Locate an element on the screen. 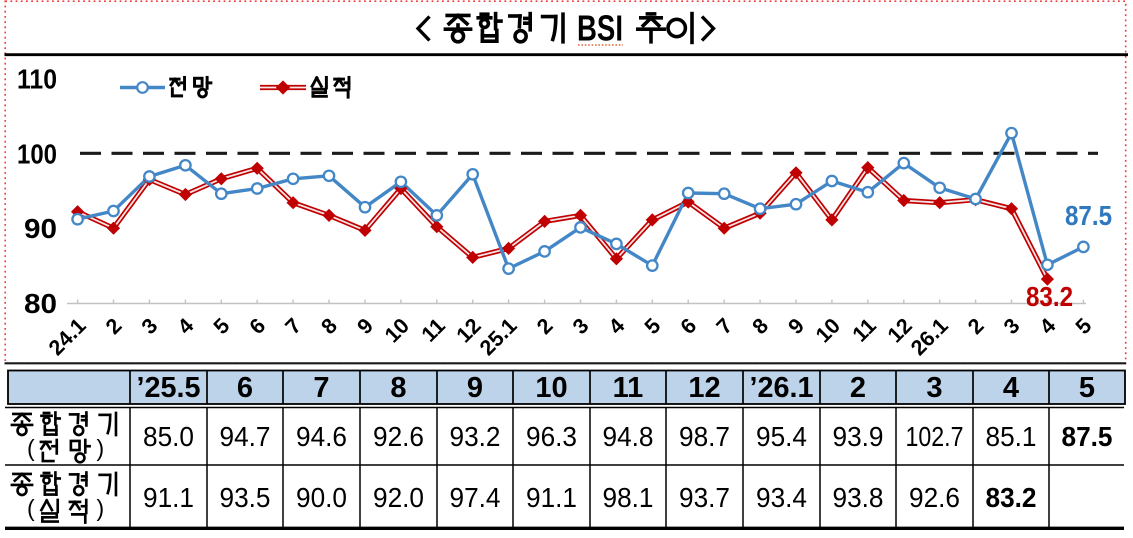 This screenshot has height=538, width=1133. svg-text: 93.8 is located at coordinates (858, 497).